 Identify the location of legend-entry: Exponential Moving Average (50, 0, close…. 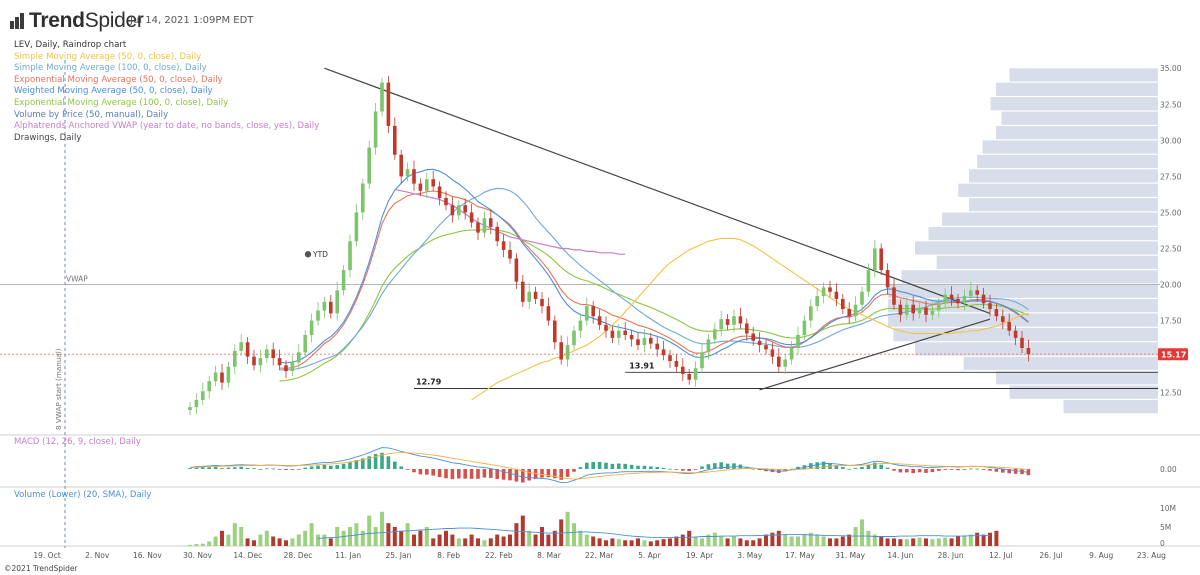
(118, 79).